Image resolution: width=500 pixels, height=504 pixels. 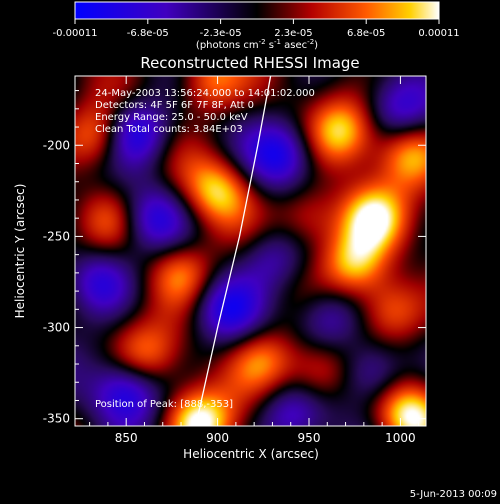 What do you see at coordinates (366, 33) in the screenshot?
I see `colorbar-tick-label: 6.8e-05` at bounding box center [366, 33].